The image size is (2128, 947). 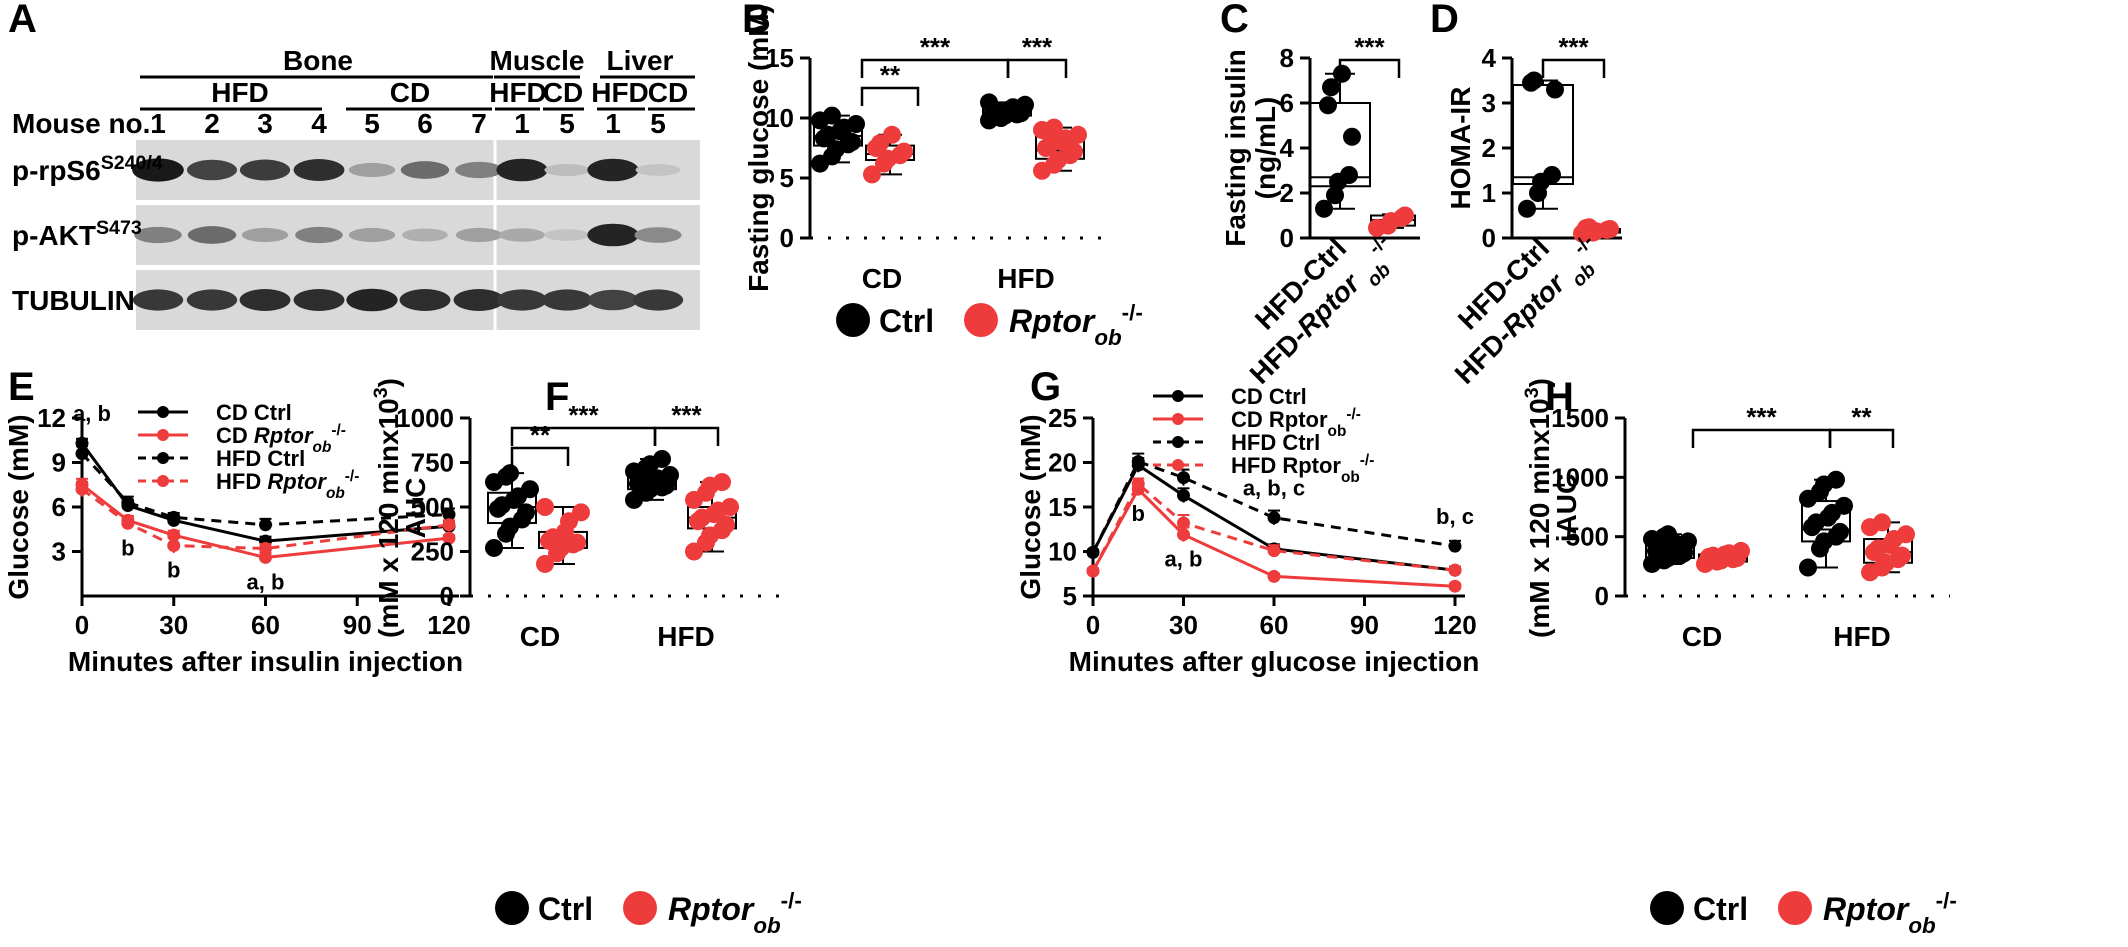 I want to click on legend-b: Ctrl Rptorob-/-, so click(x=989, y=325).